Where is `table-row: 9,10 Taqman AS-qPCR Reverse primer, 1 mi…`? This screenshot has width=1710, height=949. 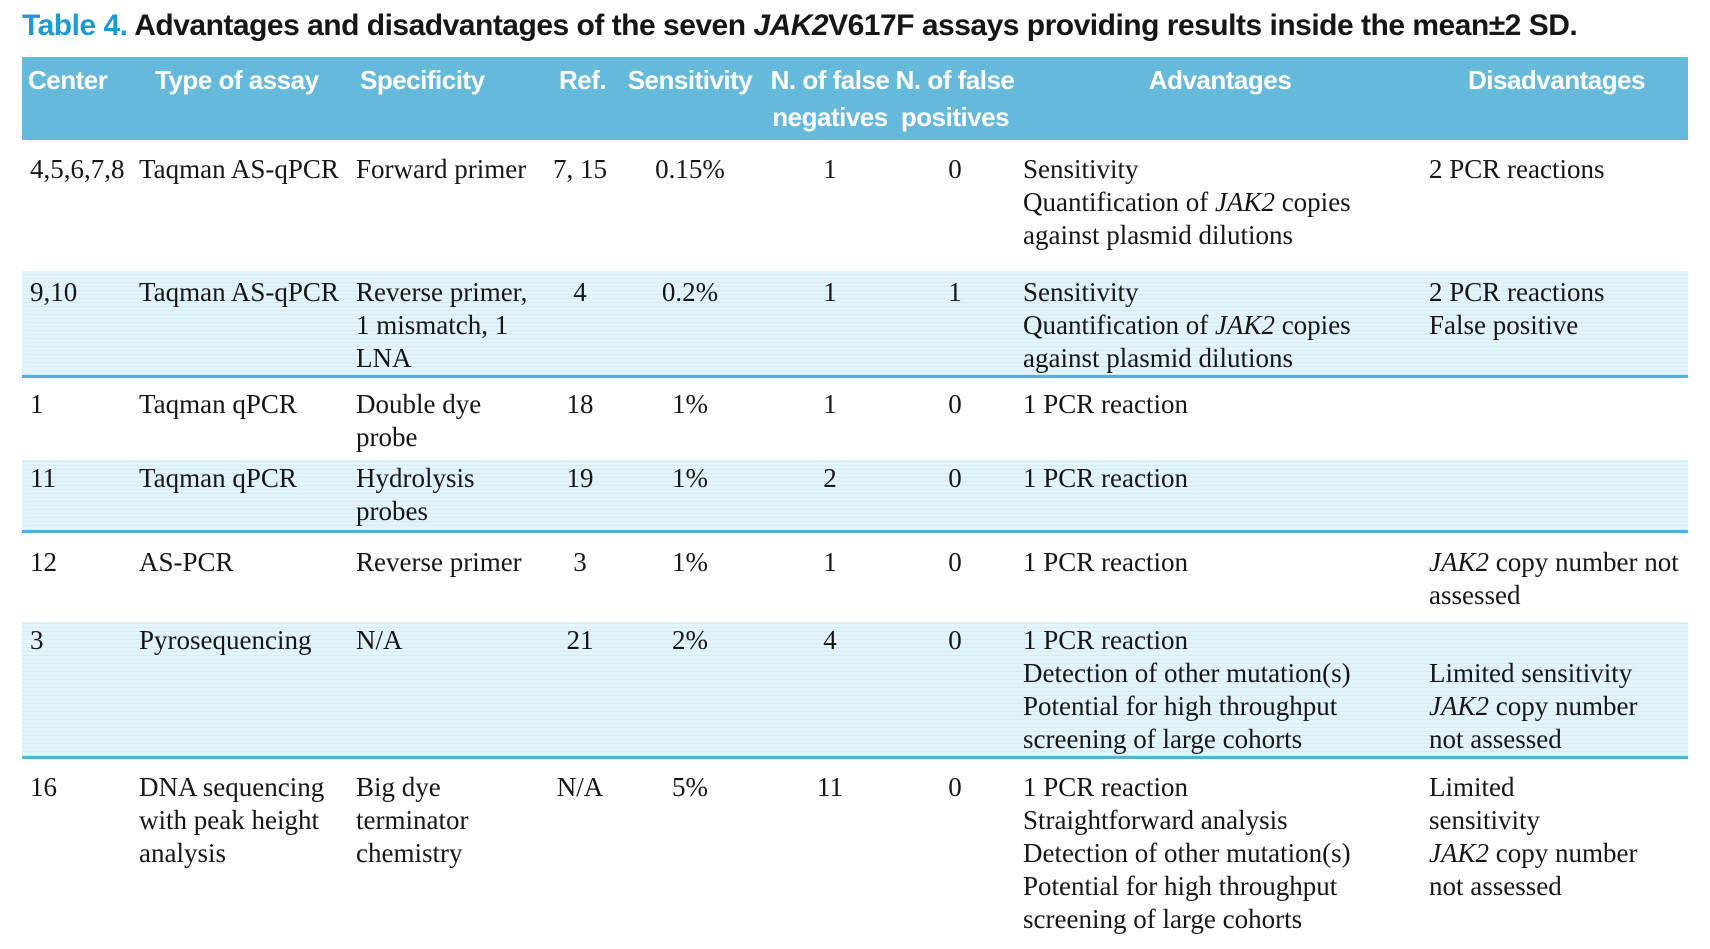
table-row: 9,10 Taqman AS-qPCR Reverse primer, 1 mi… is located at coordinates (855, 324).